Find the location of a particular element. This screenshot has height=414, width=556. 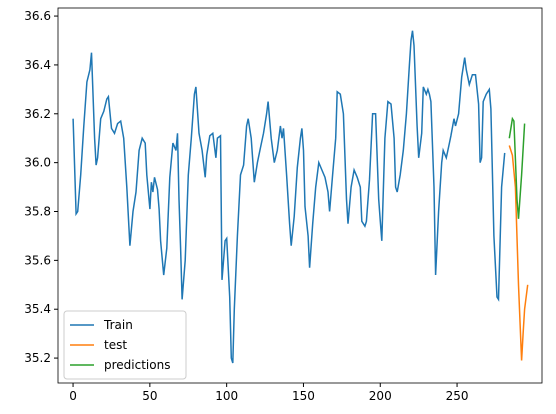

x-tick-label: 100 is located at coordinates (226, 396).